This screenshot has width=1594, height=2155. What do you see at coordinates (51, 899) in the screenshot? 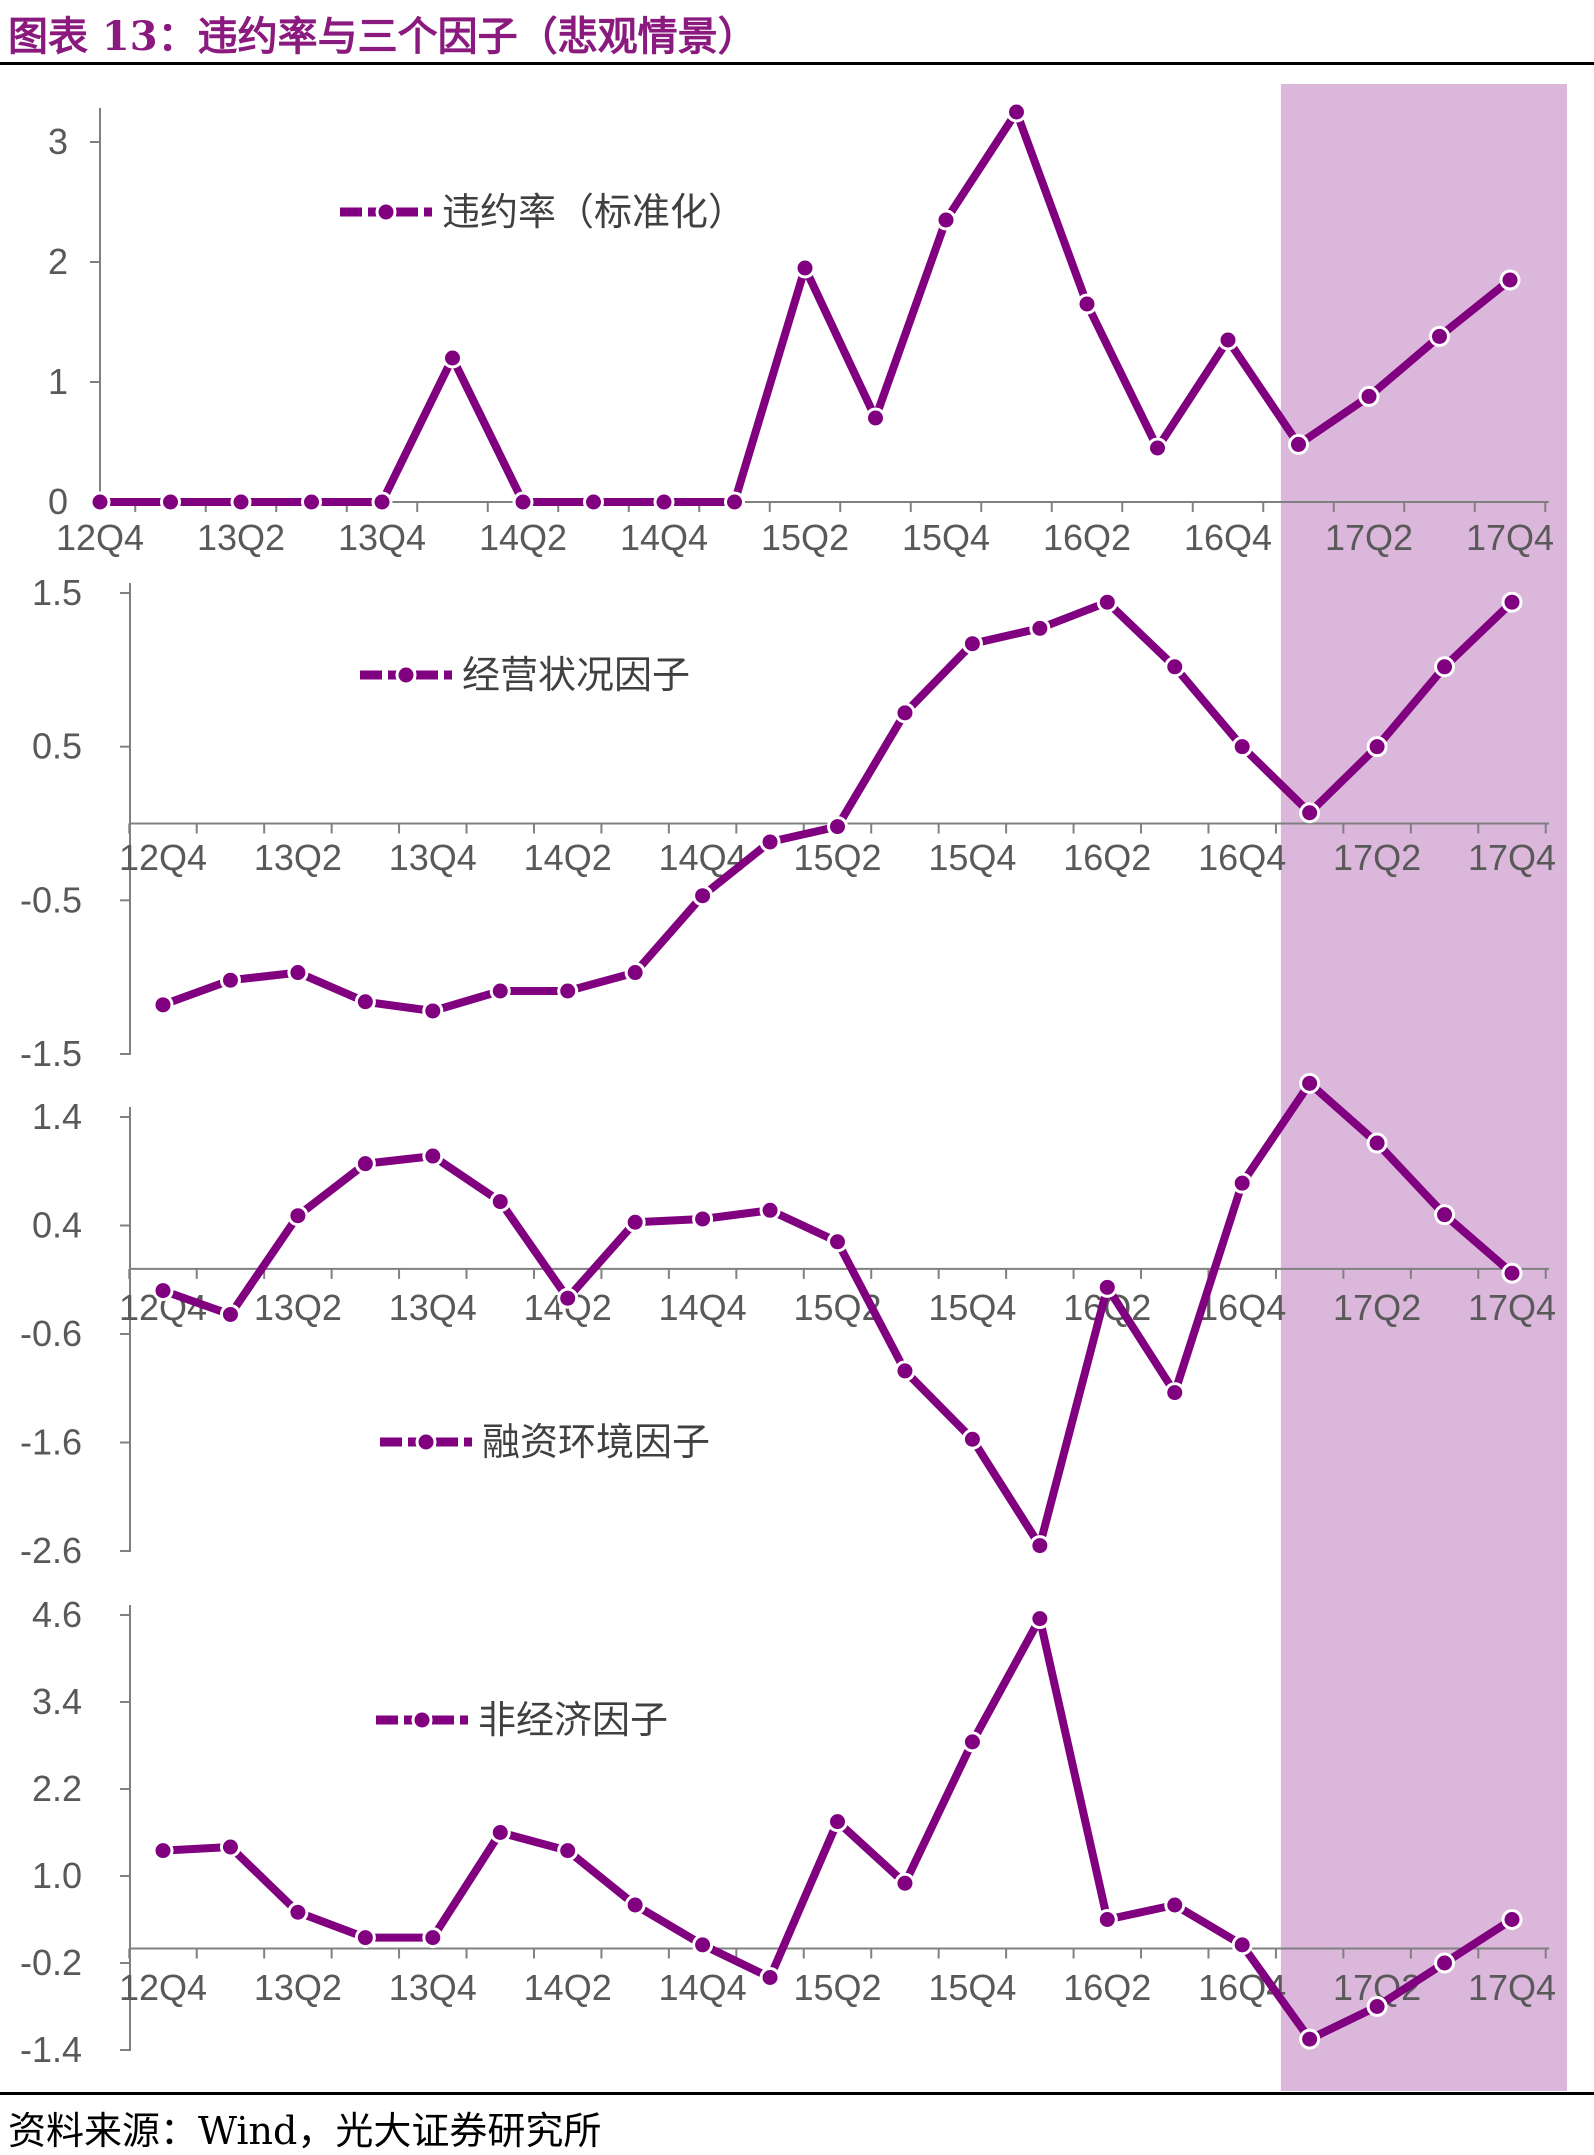
I see `y-tick-label: -0.5` at bounding box center [51, 899].